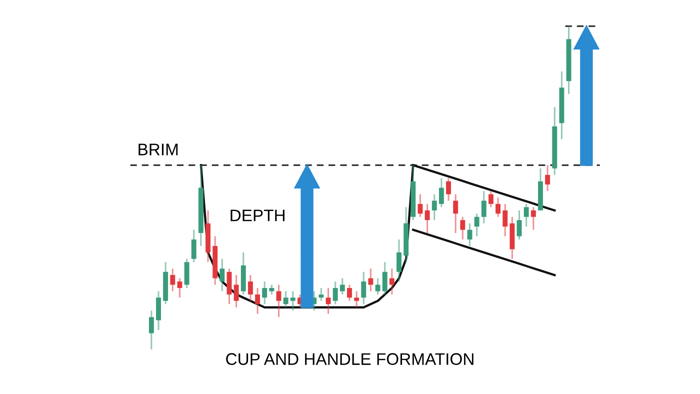 This screenshot has height=394, width=700. I want to click on text: CUP AND HANDLE FORMATION, so click(350, 359).